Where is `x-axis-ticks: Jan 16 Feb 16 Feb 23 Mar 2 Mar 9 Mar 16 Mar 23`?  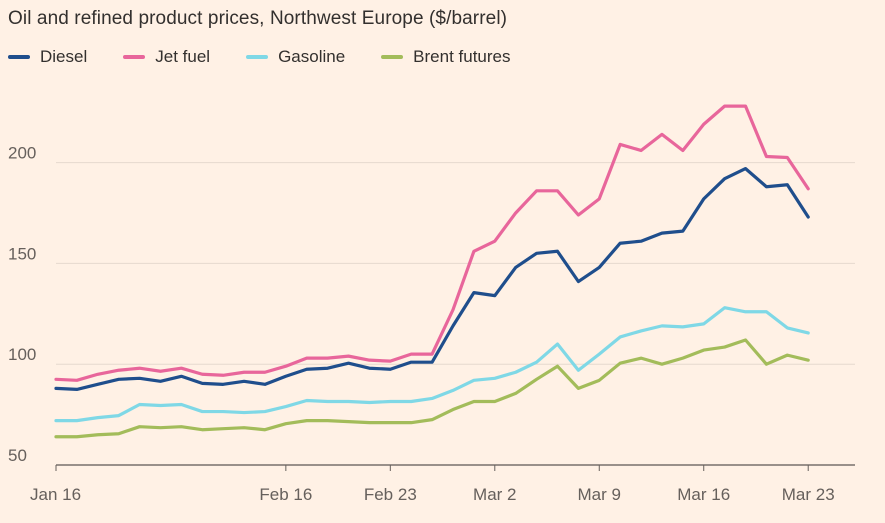
x-axis-ticks: Jan 16 Feb 16 Feb 23 Mar 2 Mar 9 Mar 16 Mar 23 is located at coordinates (432, 484).